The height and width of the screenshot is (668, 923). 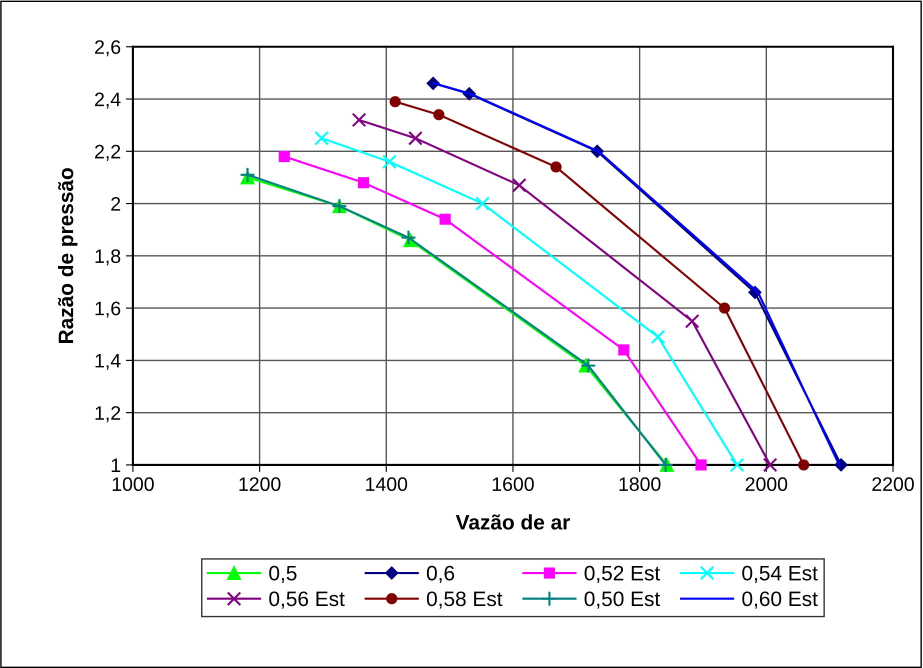 I want to click on x-tick-label: 1000, so click(x=133, y=484).